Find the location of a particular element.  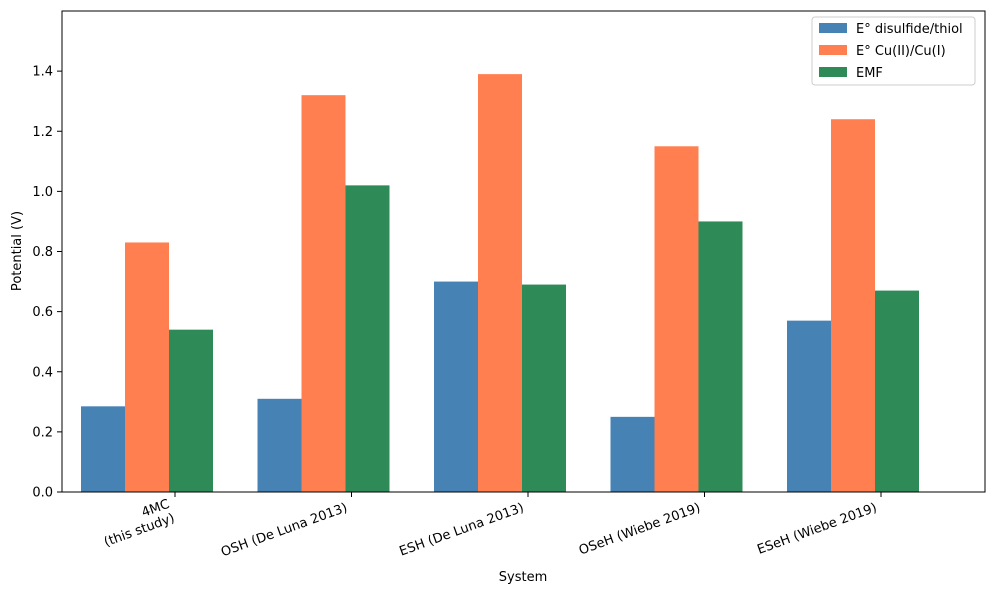

x-tick-label-line: (this study) is located at coordinates (139, 530).